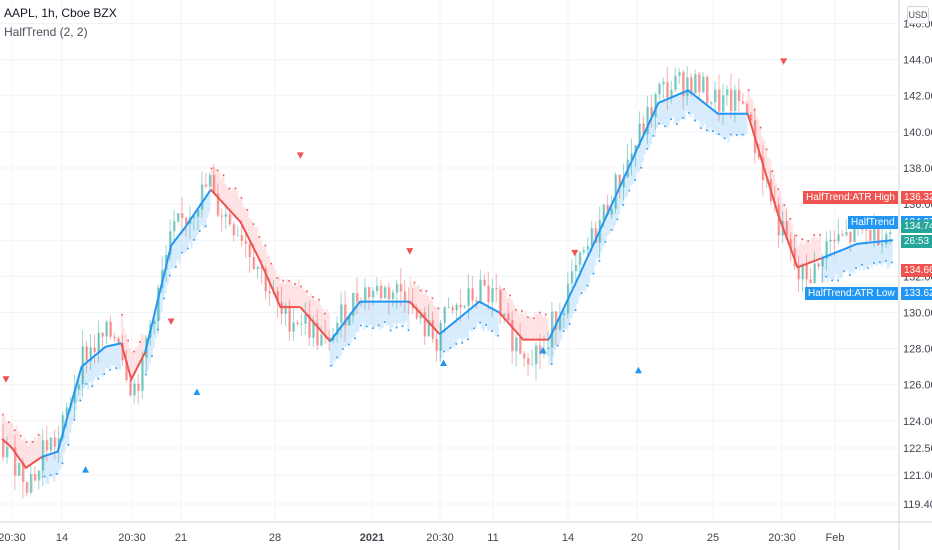  I want to click on symbol-title: AAPL, 1h, Cboe BZX, so click(60, 13).